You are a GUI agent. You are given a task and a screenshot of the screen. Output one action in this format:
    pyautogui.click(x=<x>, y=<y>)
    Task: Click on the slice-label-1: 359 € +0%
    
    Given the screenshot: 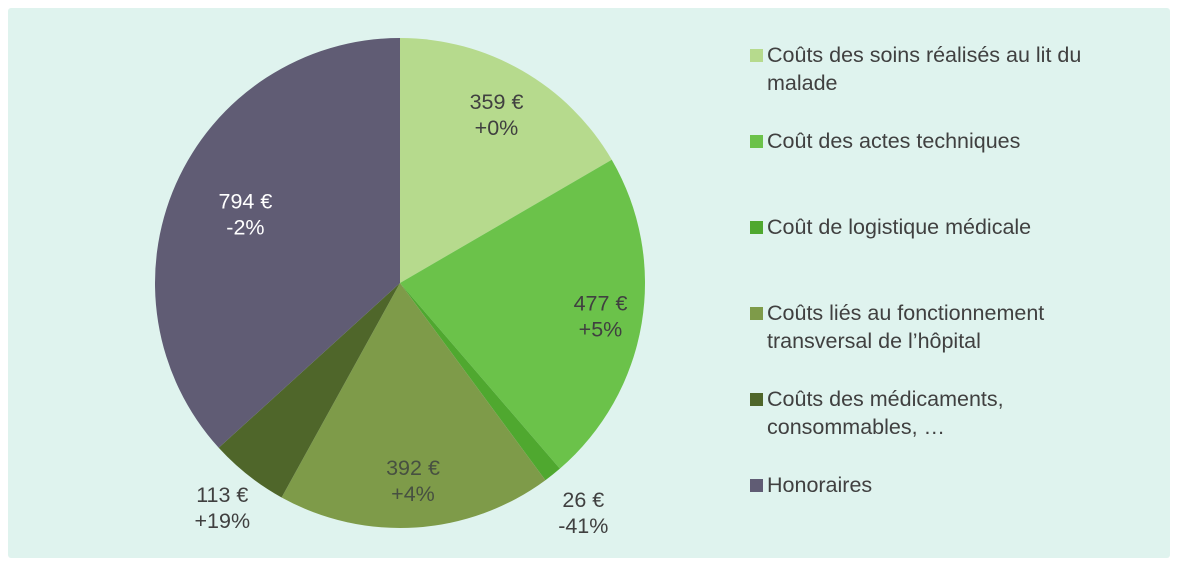 What is the action you would take?
    pyautogui.click(x=497, y=115)
    